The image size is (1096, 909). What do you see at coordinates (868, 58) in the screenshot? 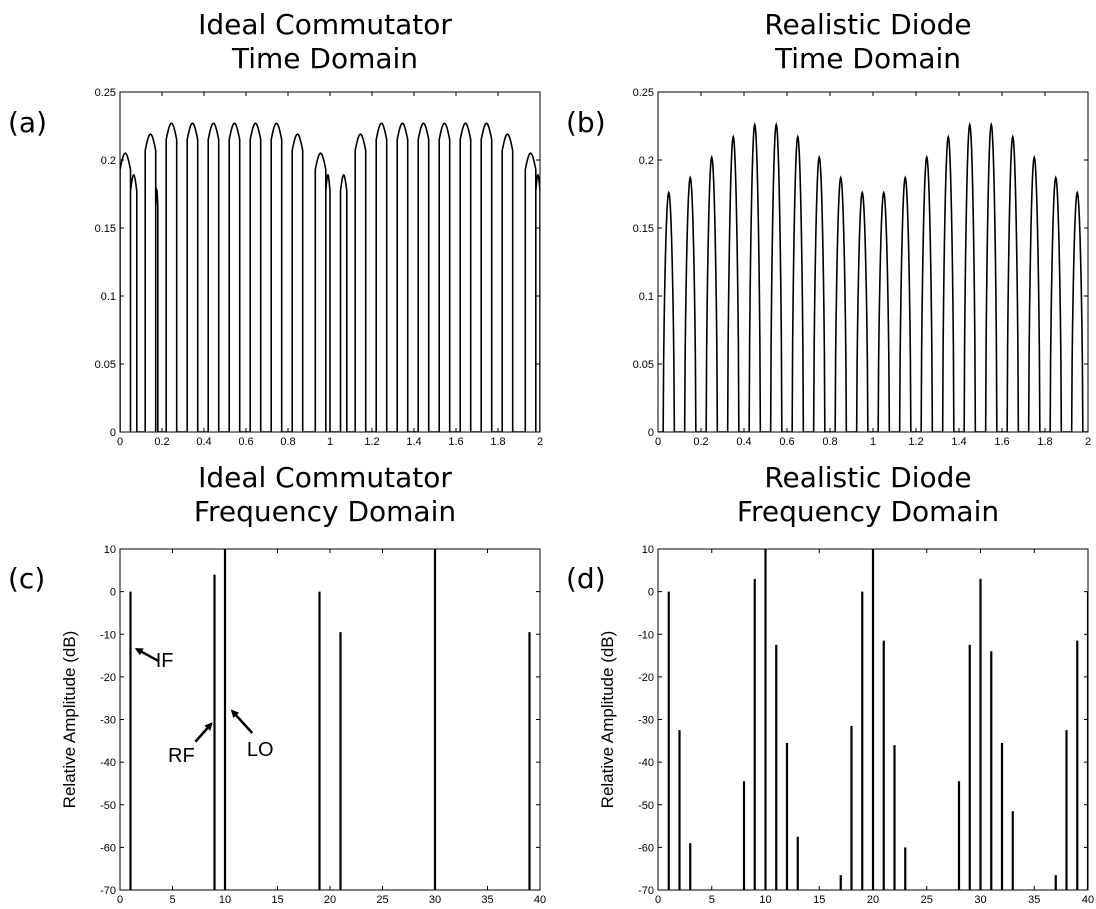
I see `chart-b-title-line2: Time Domain` at bounding box center [868, 58].